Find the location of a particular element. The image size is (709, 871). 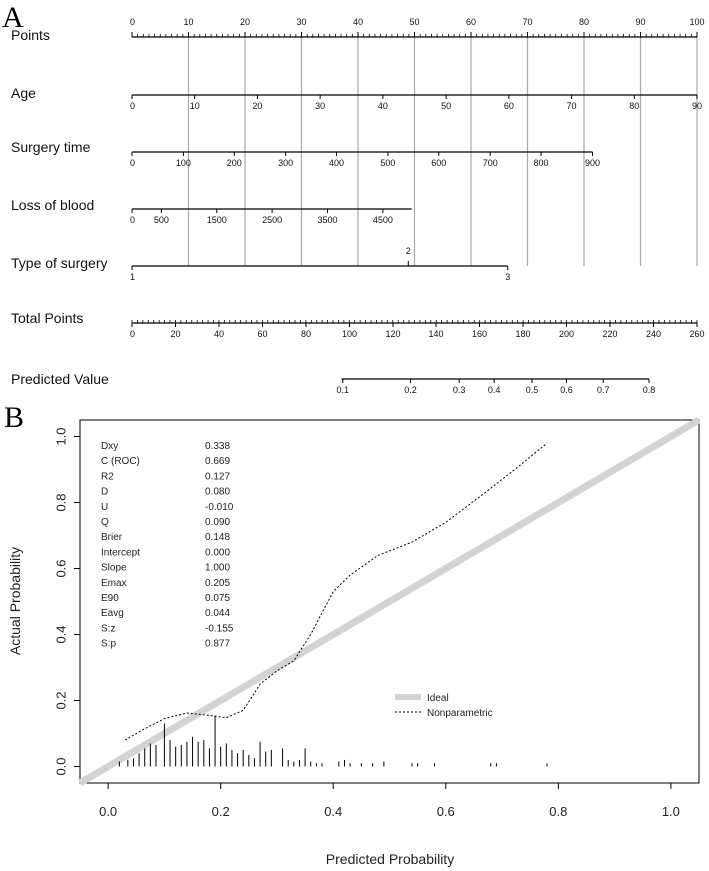

panel-a-letter: A is located at coordinates (13, 17).